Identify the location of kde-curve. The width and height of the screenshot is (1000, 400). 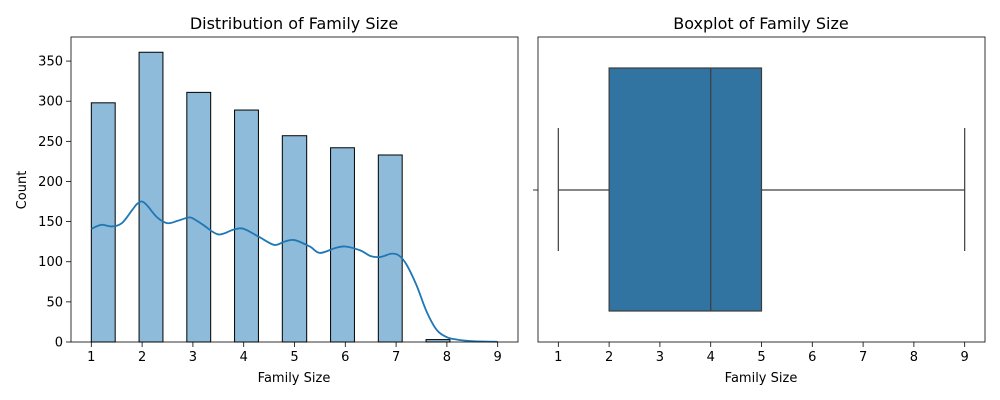
(294, 271).